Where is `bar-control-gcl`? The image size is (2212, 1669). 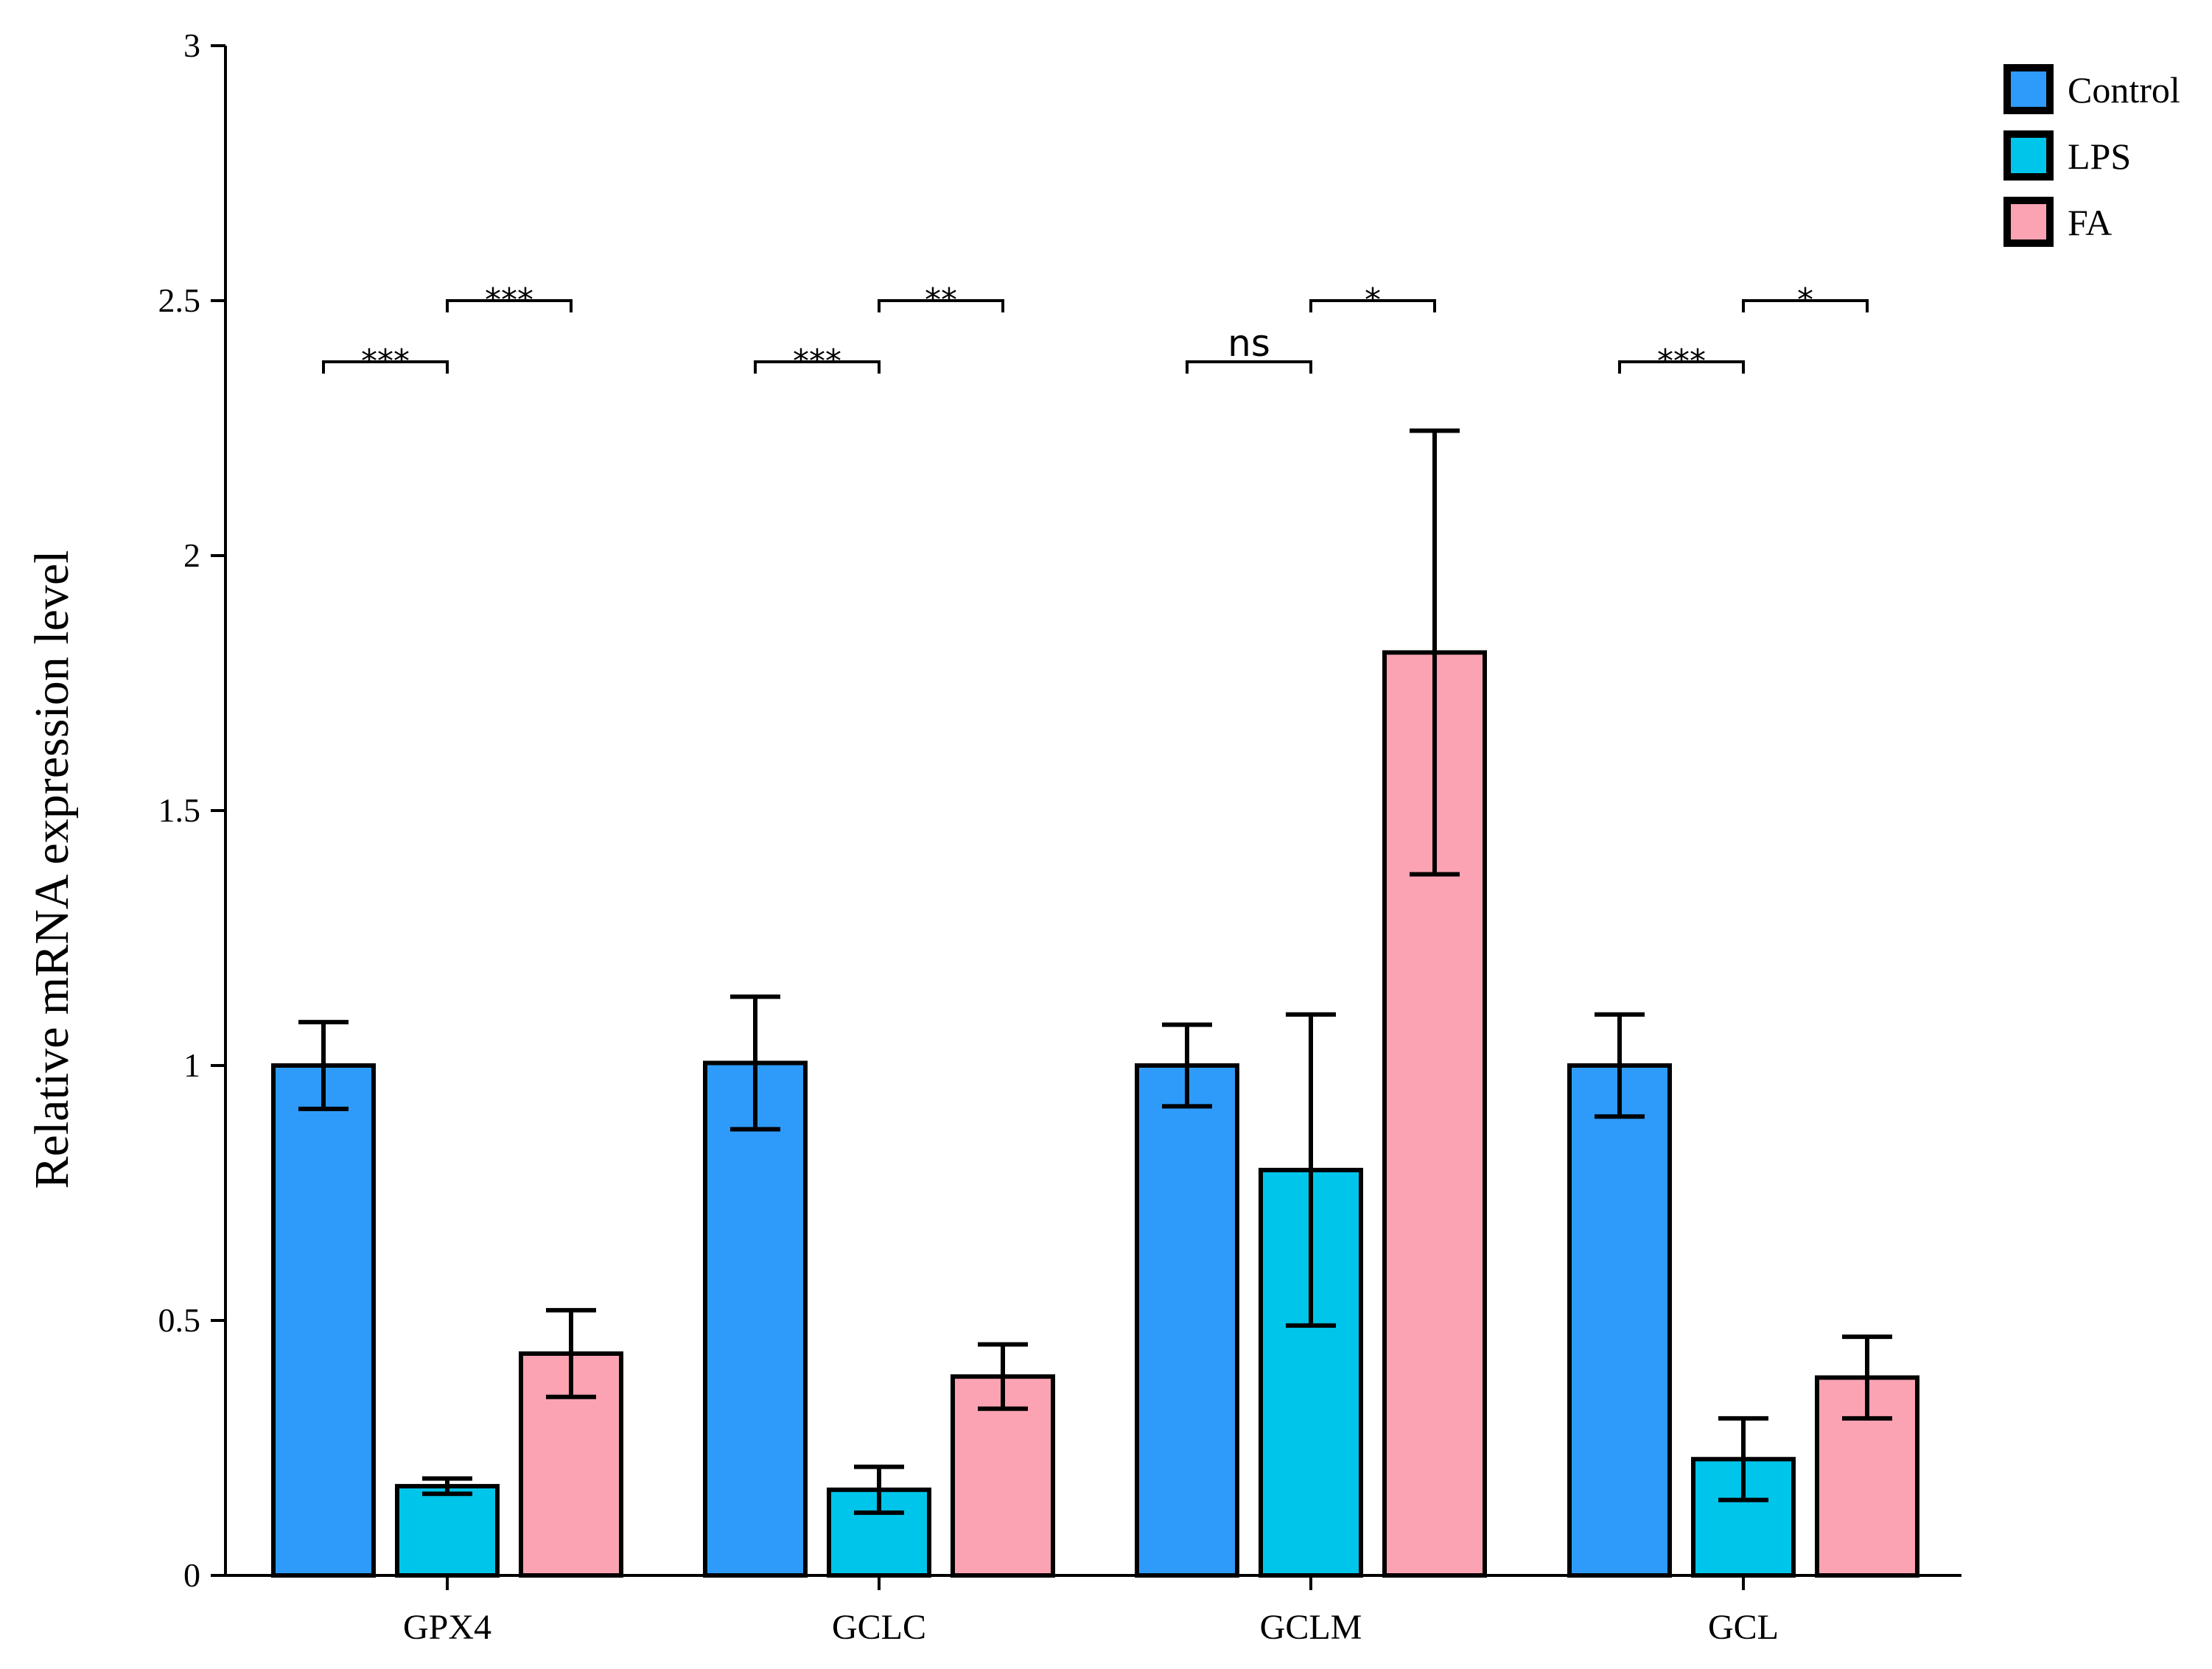 bar-control-gcl is located at coordinates (1619, 1320).